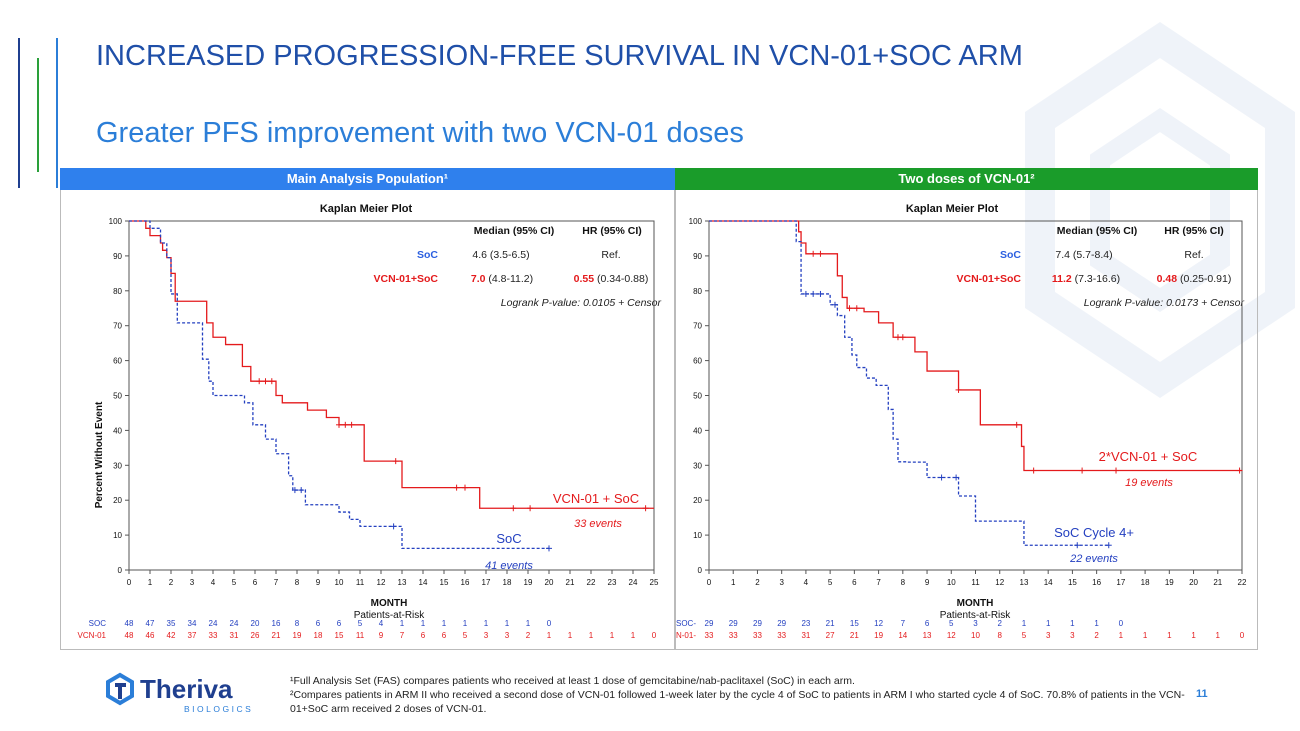  I want to click on risk-value: 6, so click(927, 623).